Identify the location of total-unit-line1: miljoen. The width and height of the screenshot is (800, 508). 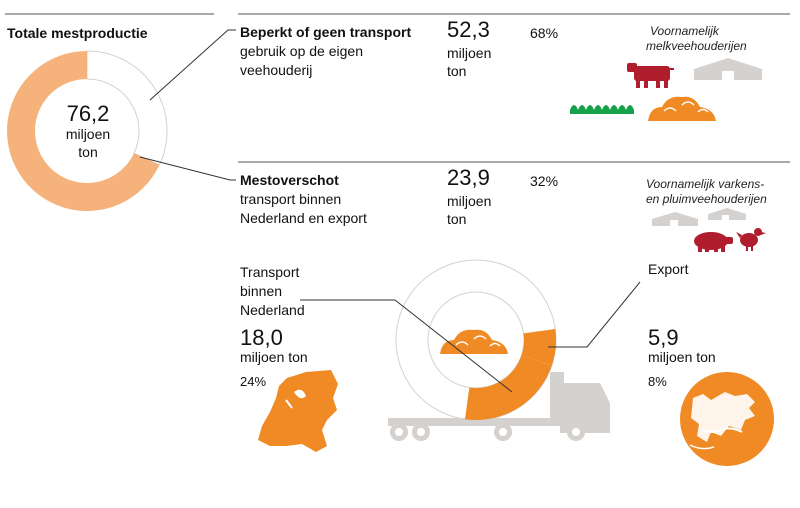
(88, 134).